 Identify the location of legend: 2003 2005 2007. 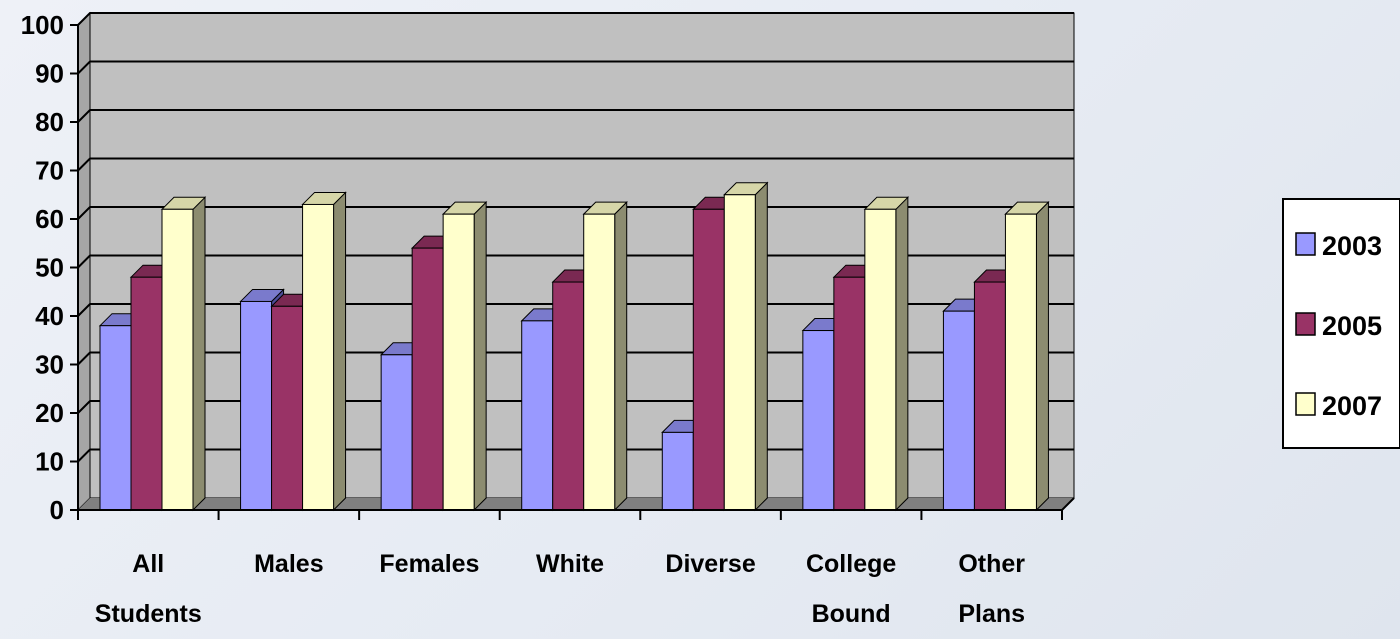
(1341, 323).